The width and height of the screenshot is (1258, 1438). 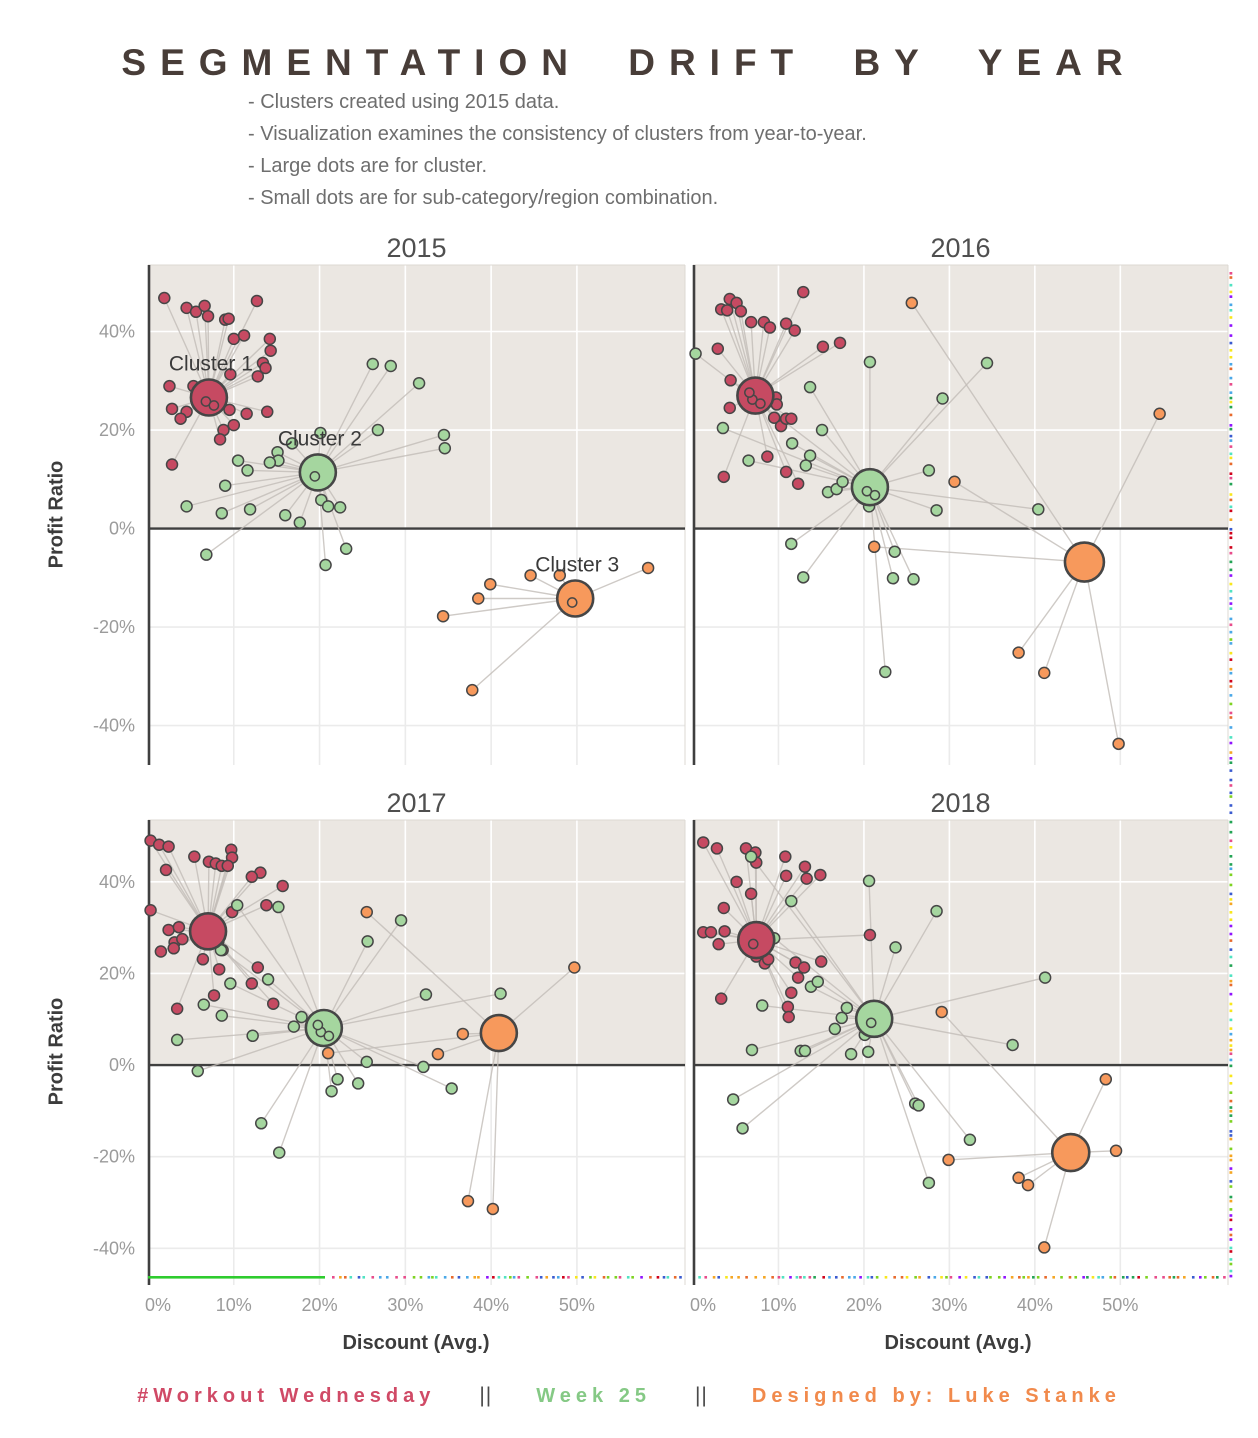 What do you see at coordinates (1070, 1152) in the screenshot?
I see `cluster-dot-cluster3` at bounding box center [1070, 1152].